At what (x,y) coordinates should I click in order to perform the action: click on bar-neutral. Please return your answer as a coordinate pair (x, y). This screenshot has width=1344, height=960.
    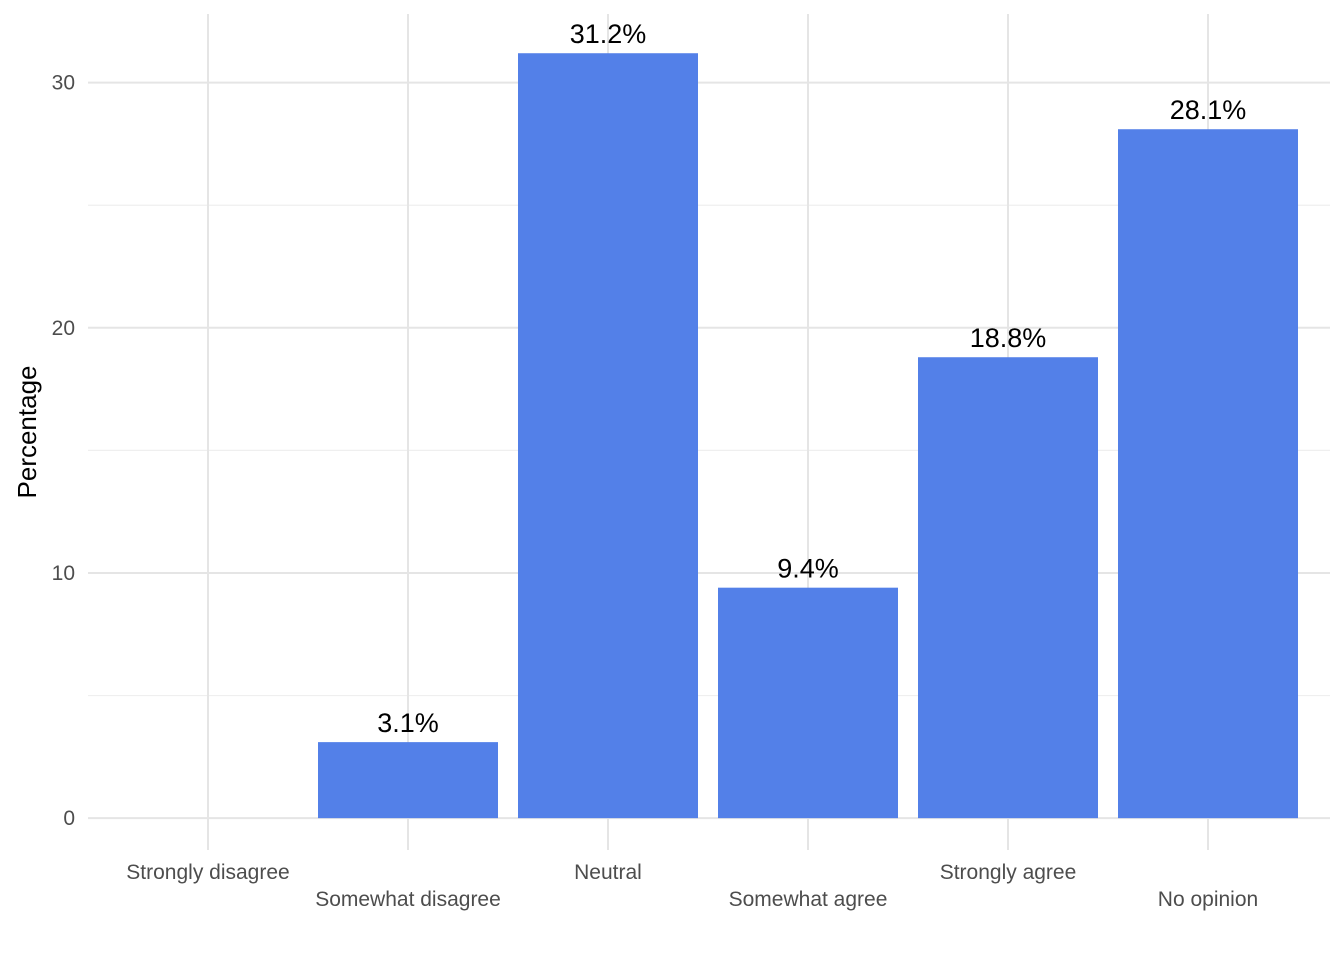
    Looking at the image, I should click on (608, 436).